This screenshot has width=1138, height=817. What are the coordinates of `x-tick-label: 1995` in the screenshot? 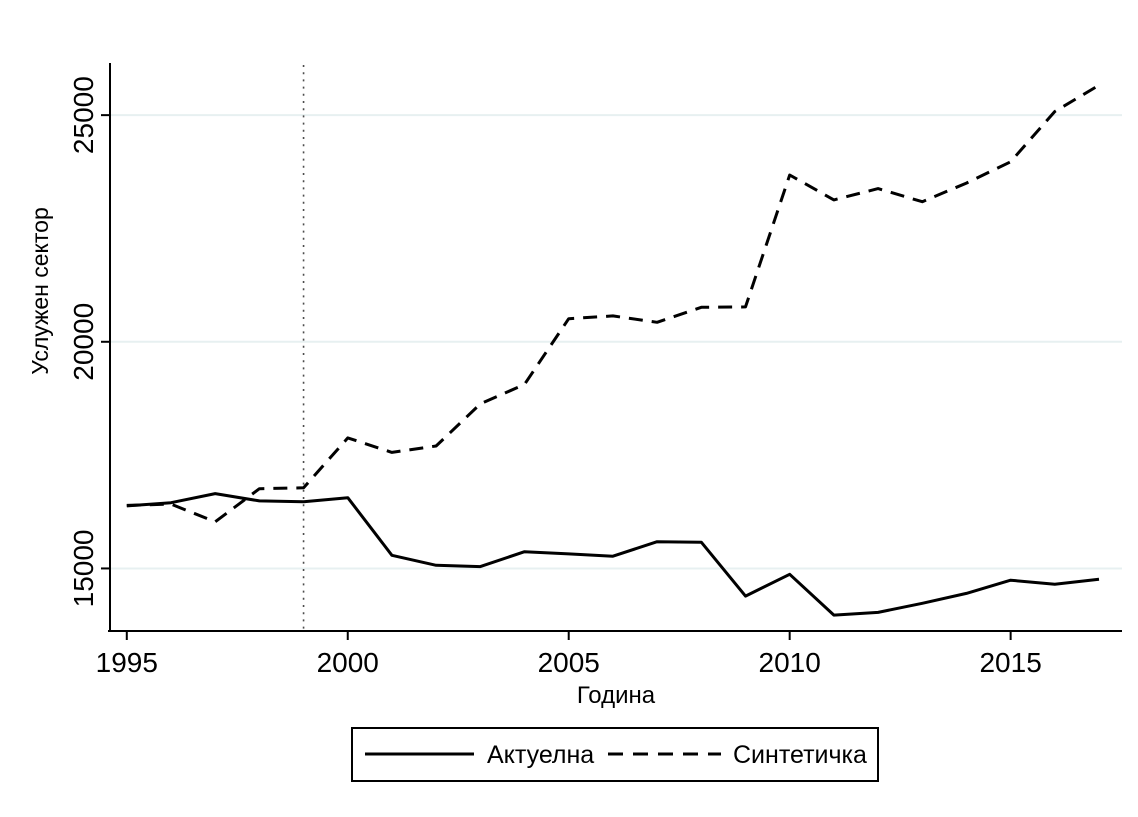 It's located at (127, 662).